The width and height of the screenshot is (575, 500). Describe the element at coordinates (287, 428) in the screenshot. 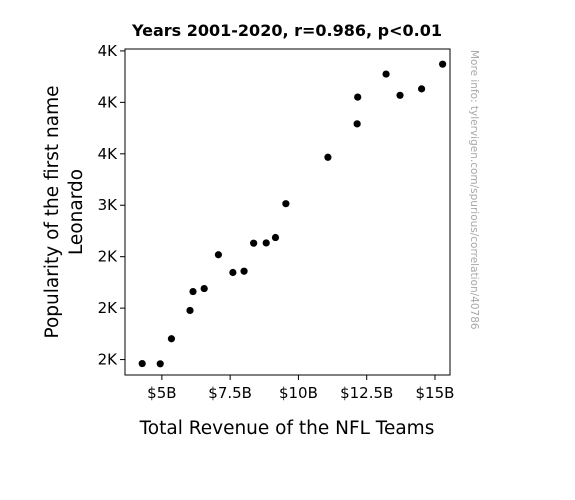

I see `x-axis-label: Total Revenue of the NFL Teams` at that location.